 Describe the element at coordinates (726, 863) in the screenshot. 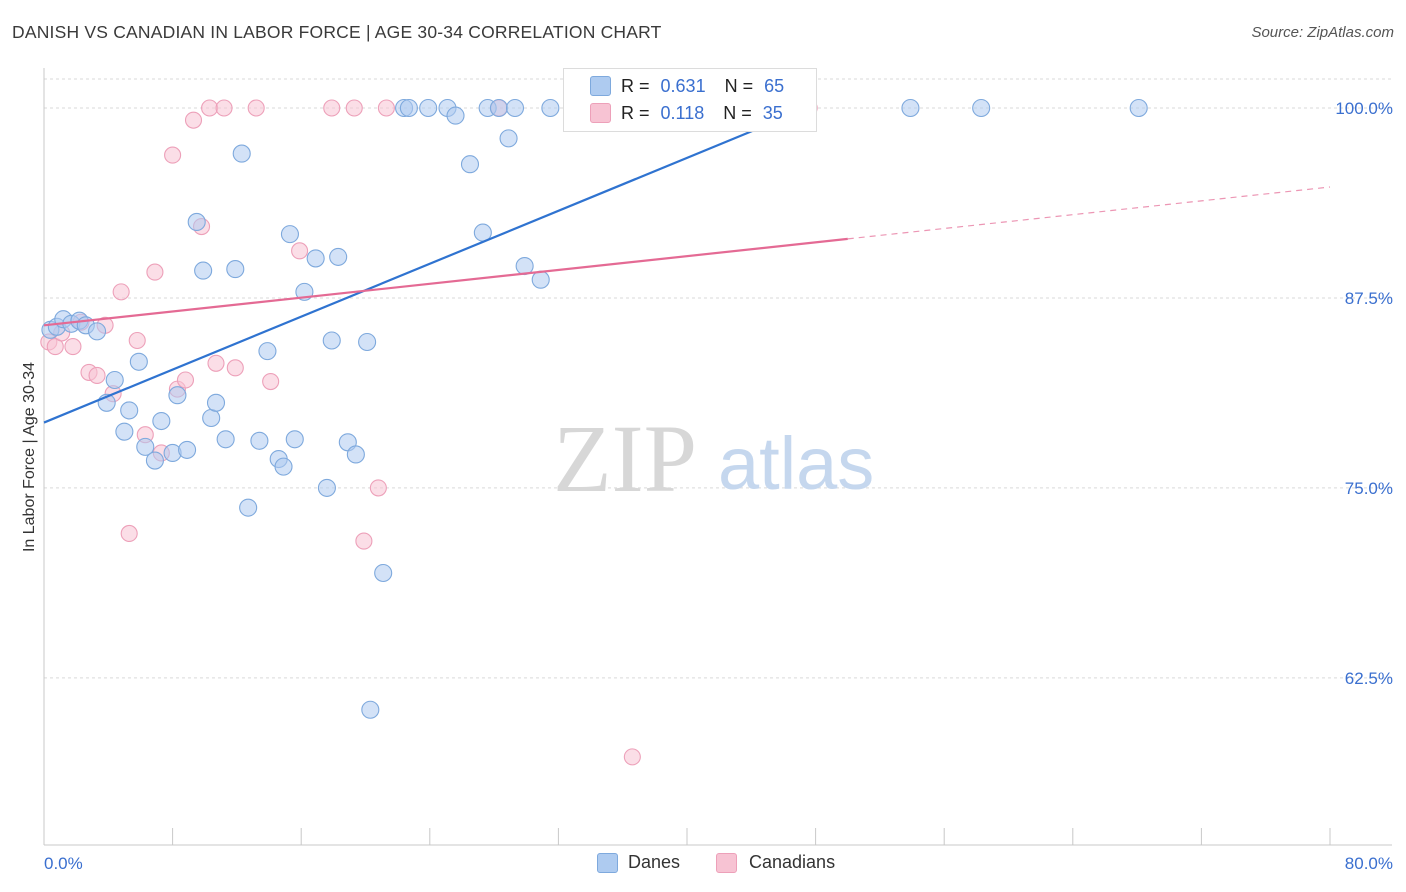

I see `canadians-legend-swatch` at that location.